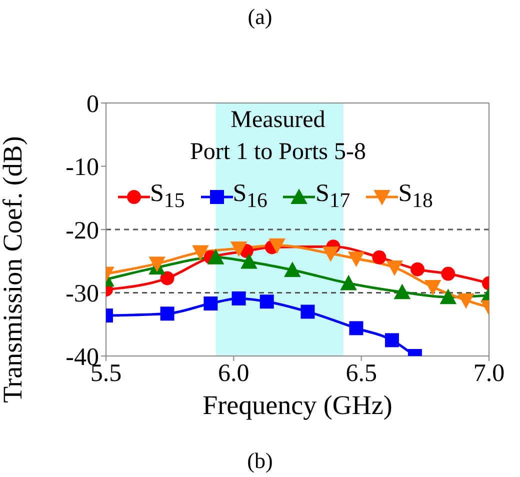  What do you see at coordinates (167, 196) in the screenshot?
I see `legend-label: S$_{15}$` at bounding box center [167, 196].